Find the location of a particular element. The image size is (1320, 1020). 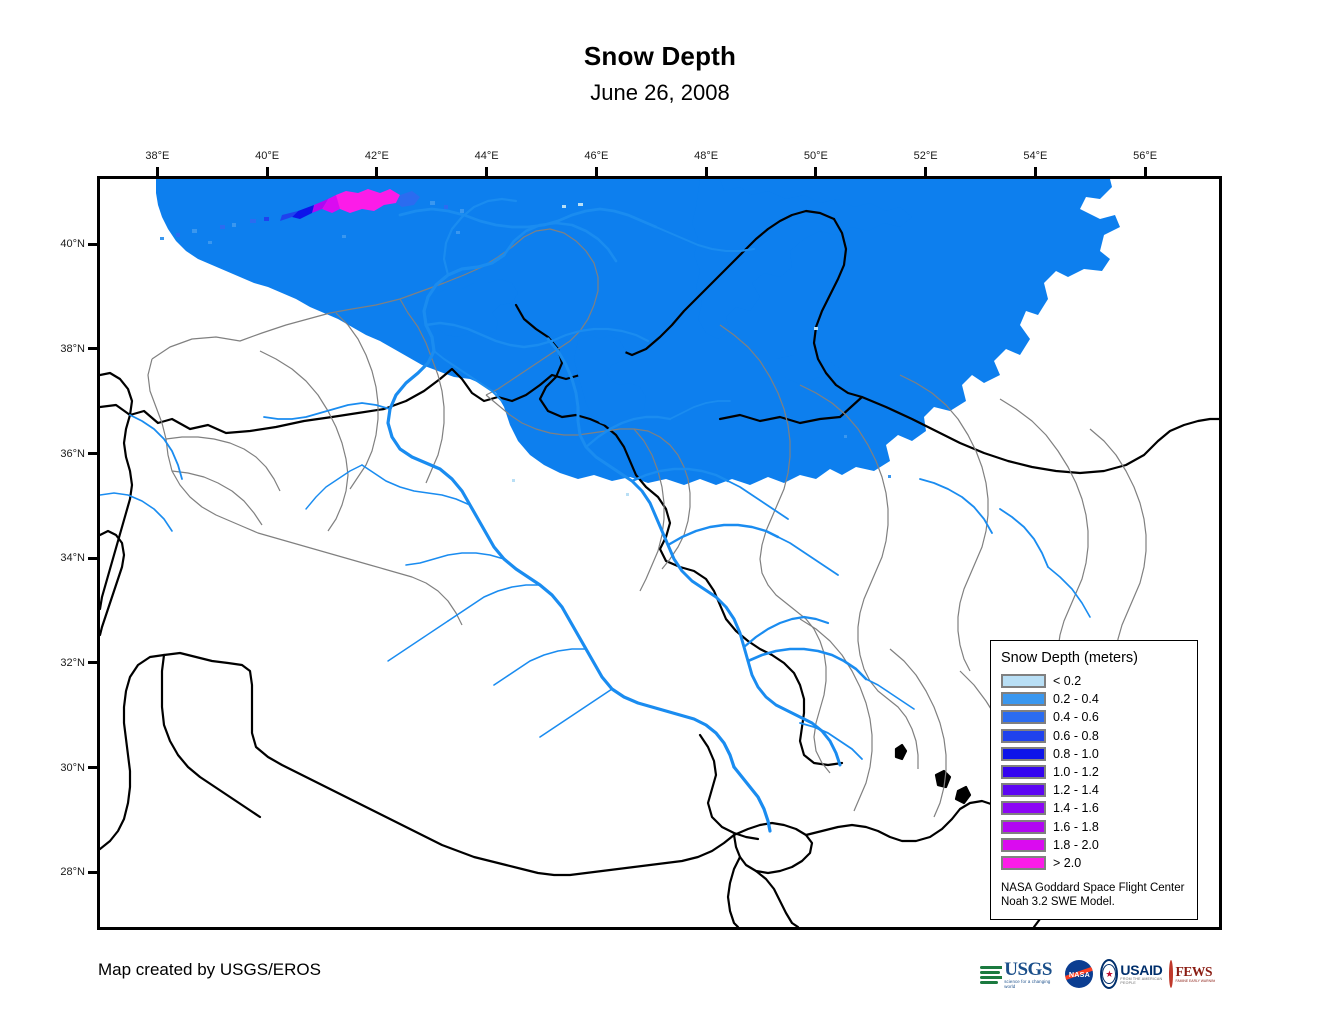

river-euphrates-trib-w is located at coordinates (327, 411).